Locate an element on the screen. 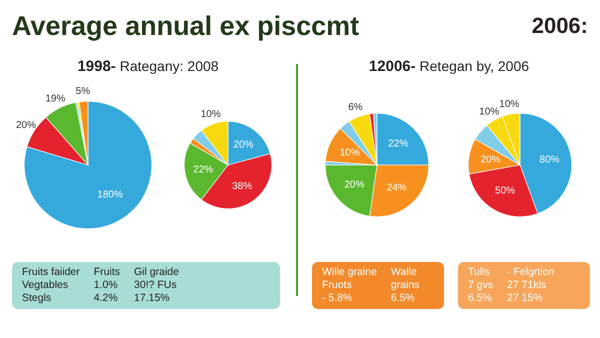 Image resolution: width=600 pixels, height=338 pixels. text: 2006: is located at coordinates (560, 26).